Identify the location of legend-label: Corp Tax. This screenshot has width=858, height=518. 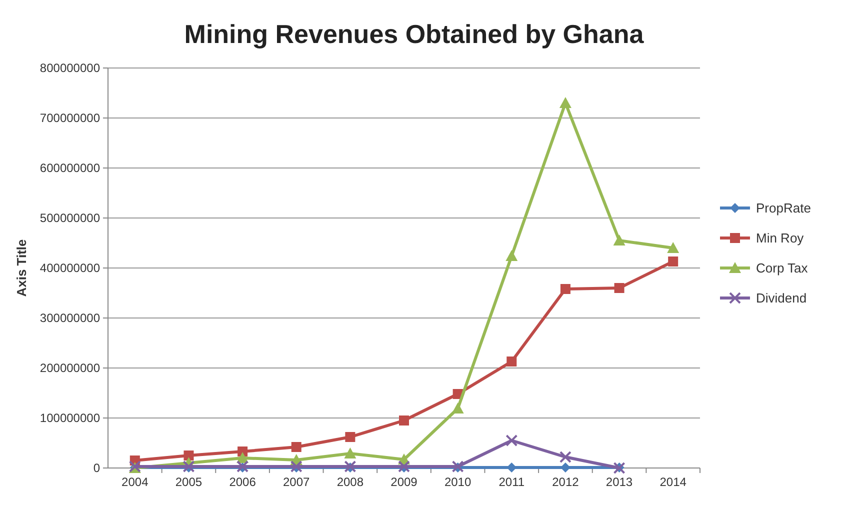
(782, 268).